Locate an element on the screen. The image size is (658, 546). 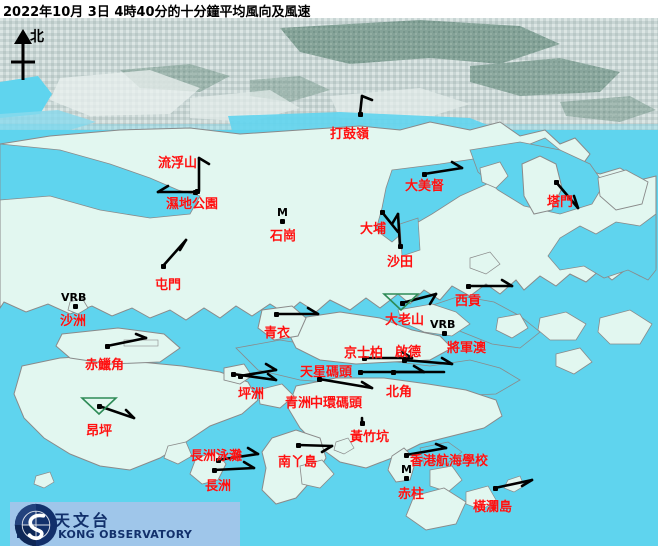
page-title: 2022年10月 3日 4時40分的十分鐘平均風向及風速 is located at coordinates (157, 12).